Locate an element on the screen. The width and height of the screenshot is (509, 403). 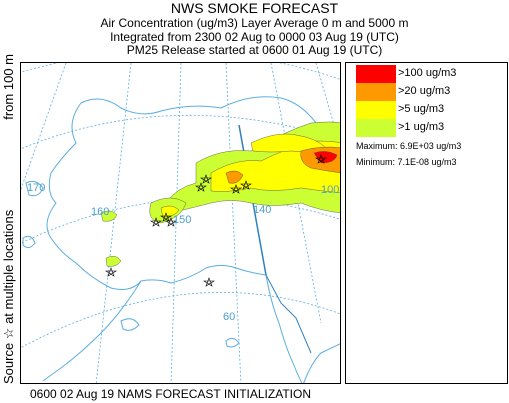
legend-label-over-20: >20 ug/m3 is located at coordinates (424, 91).